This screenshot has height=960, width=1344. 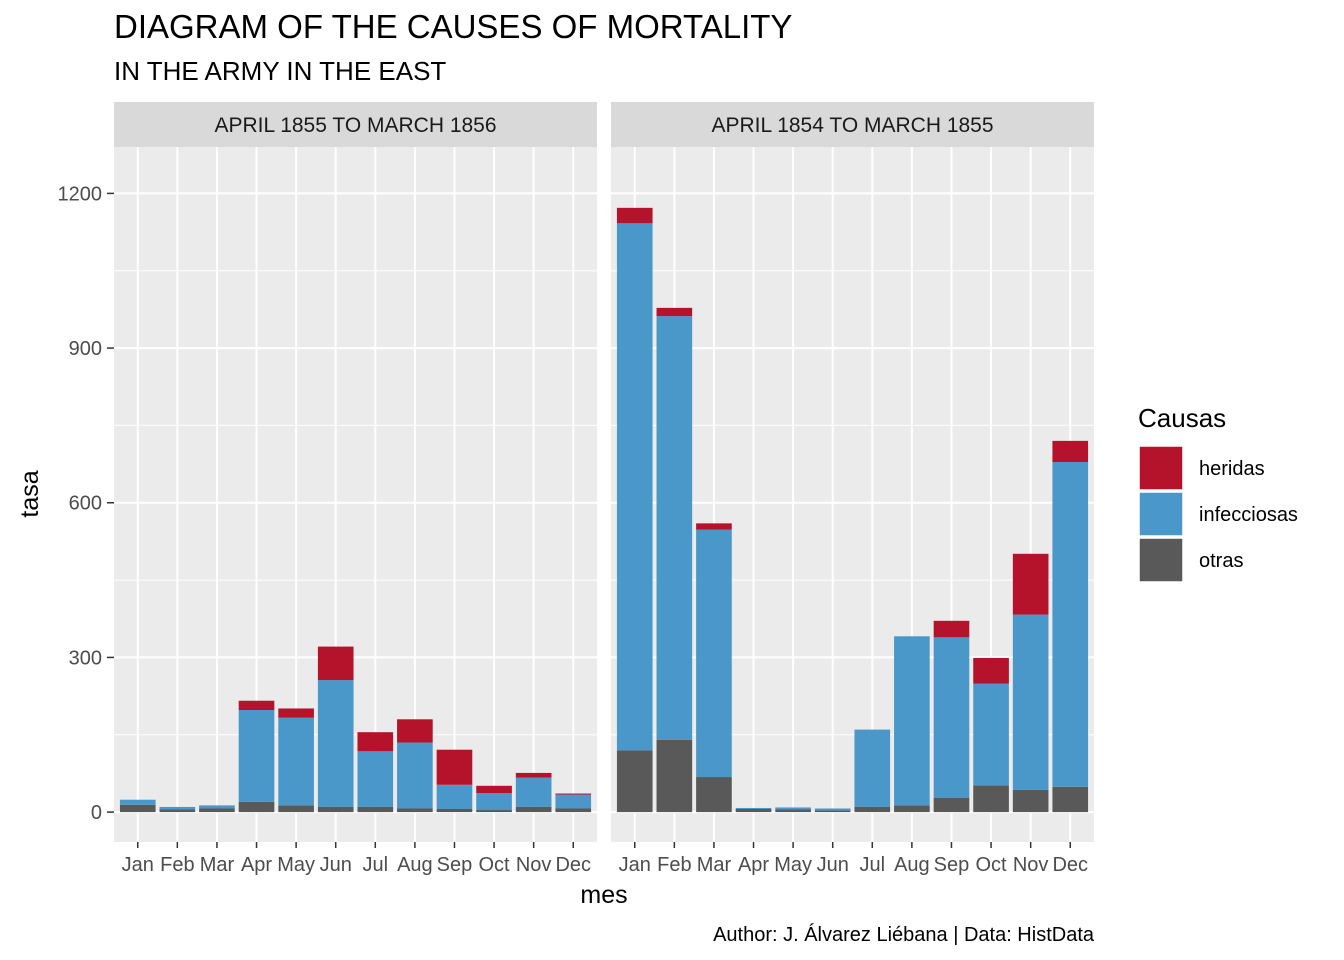 What do you see at coordinates (30, 493) in the screenshot?
I see `y-axis-title: tasa` at bounding box center [30, 493].